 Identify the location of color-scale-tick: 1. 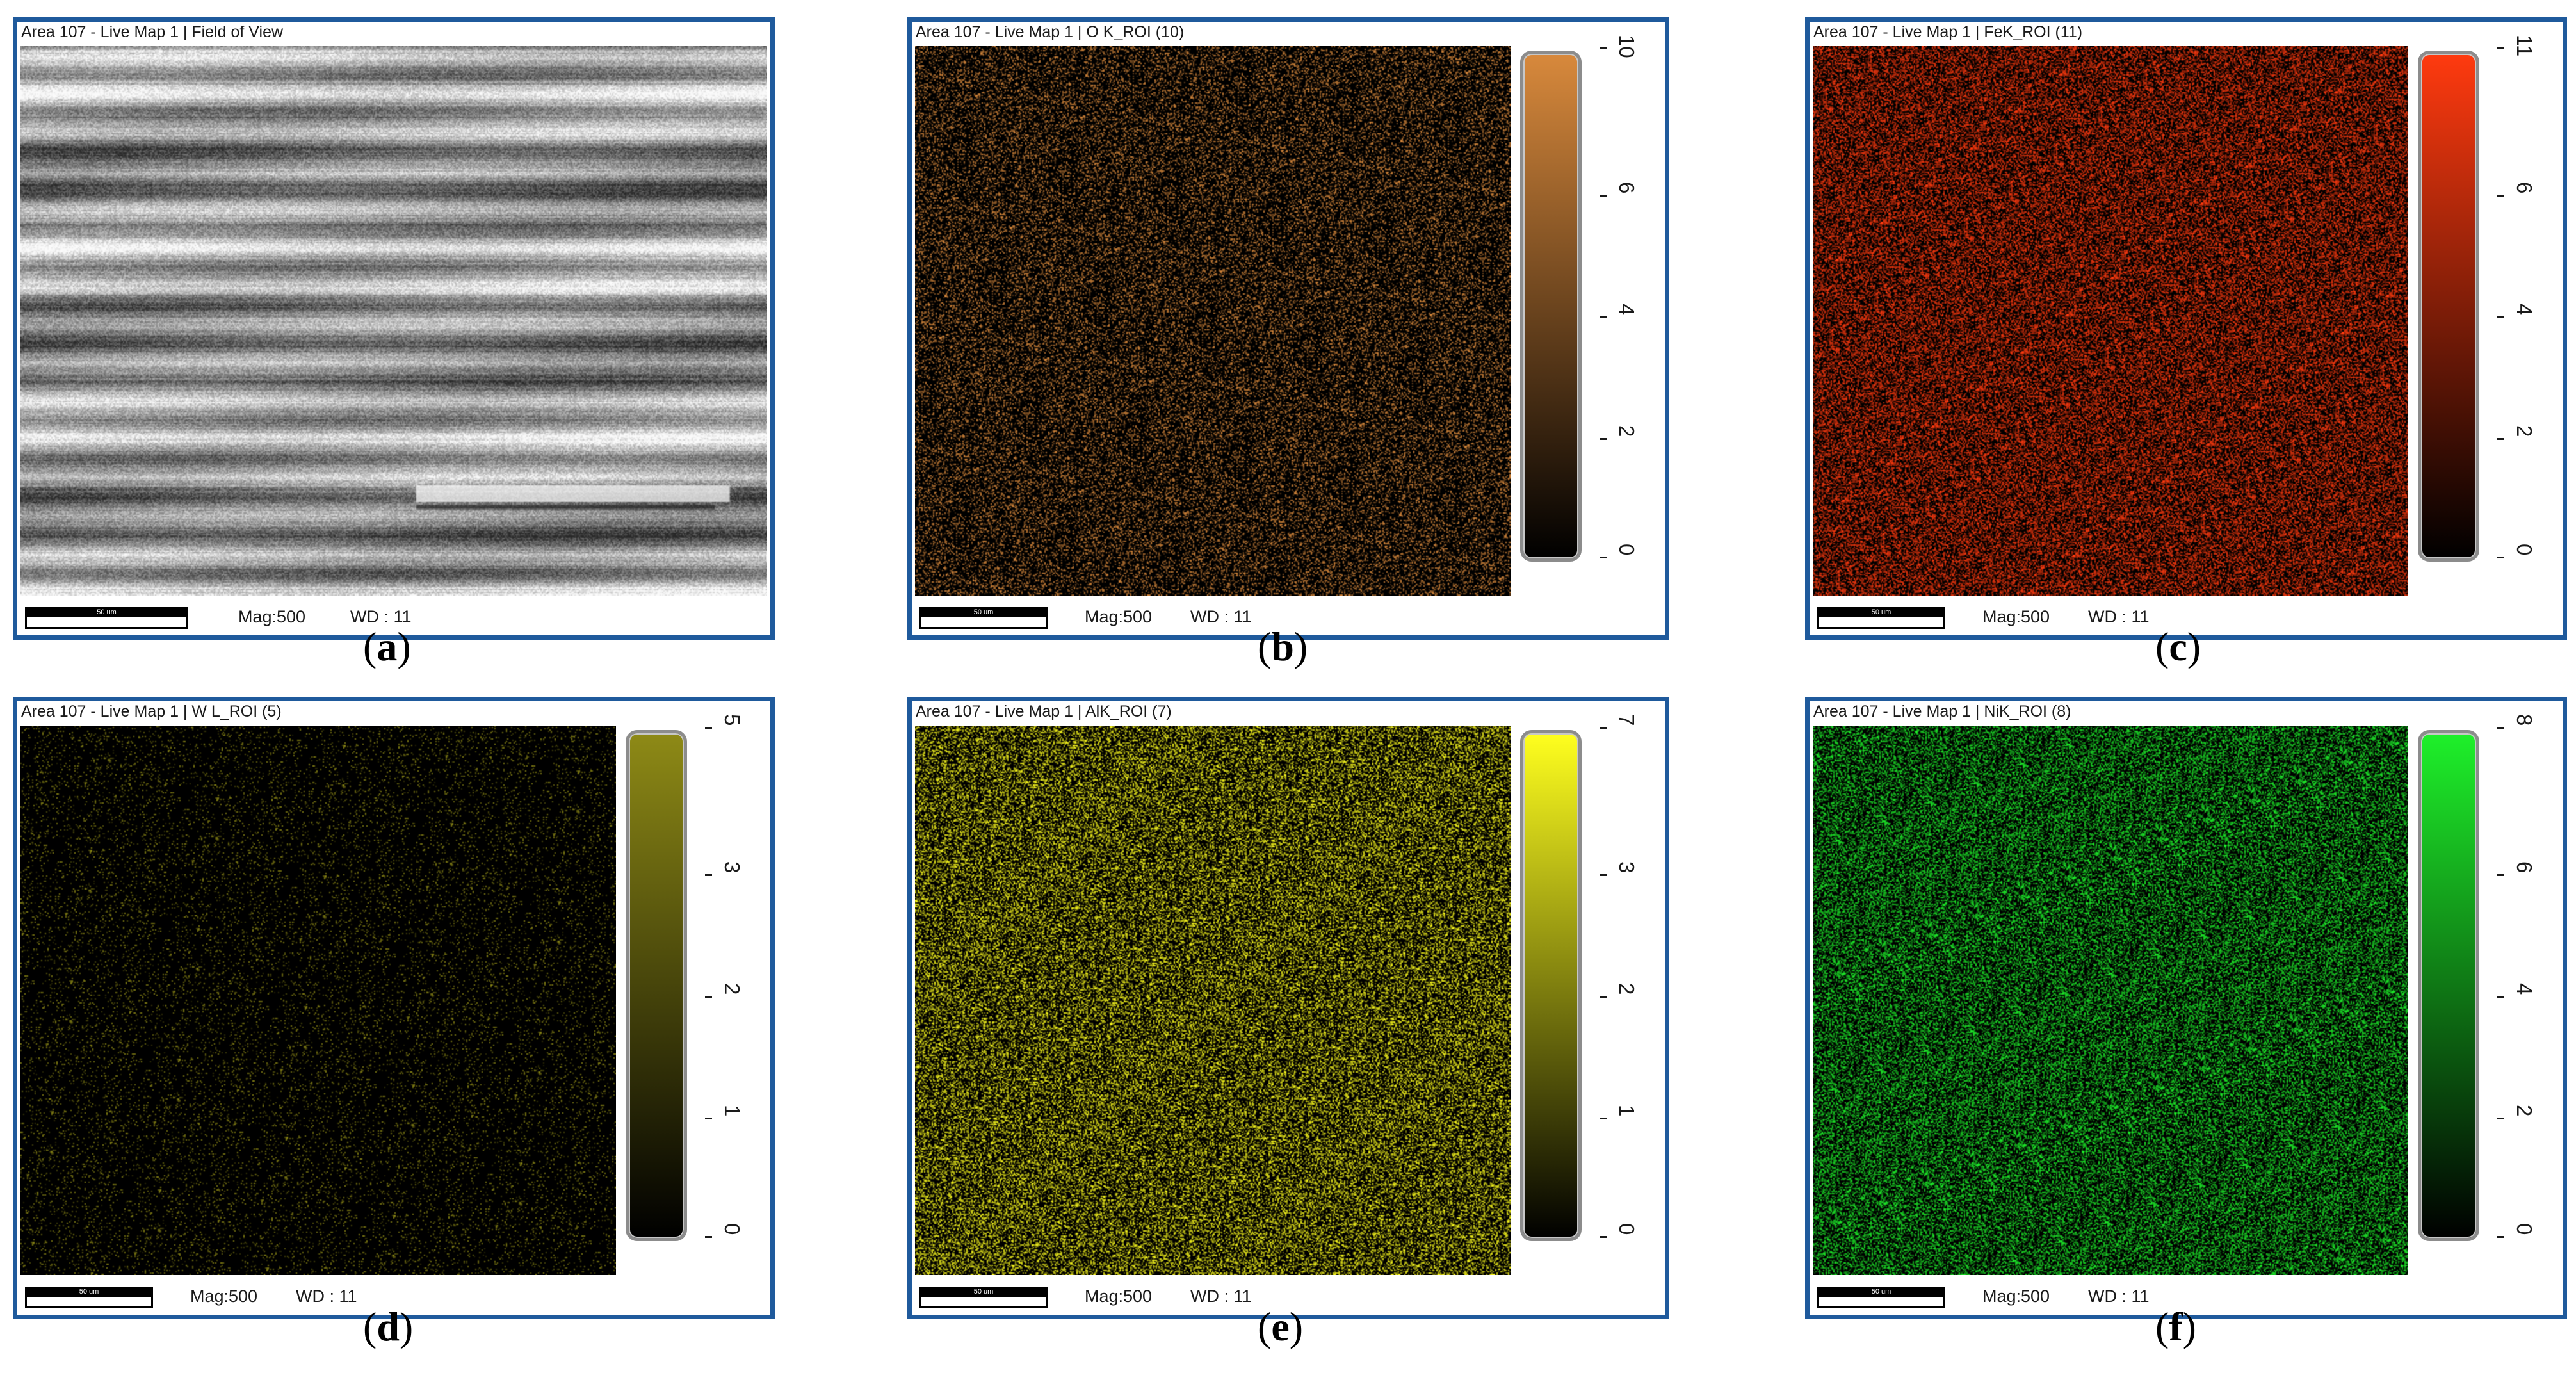
(1632, 1119).